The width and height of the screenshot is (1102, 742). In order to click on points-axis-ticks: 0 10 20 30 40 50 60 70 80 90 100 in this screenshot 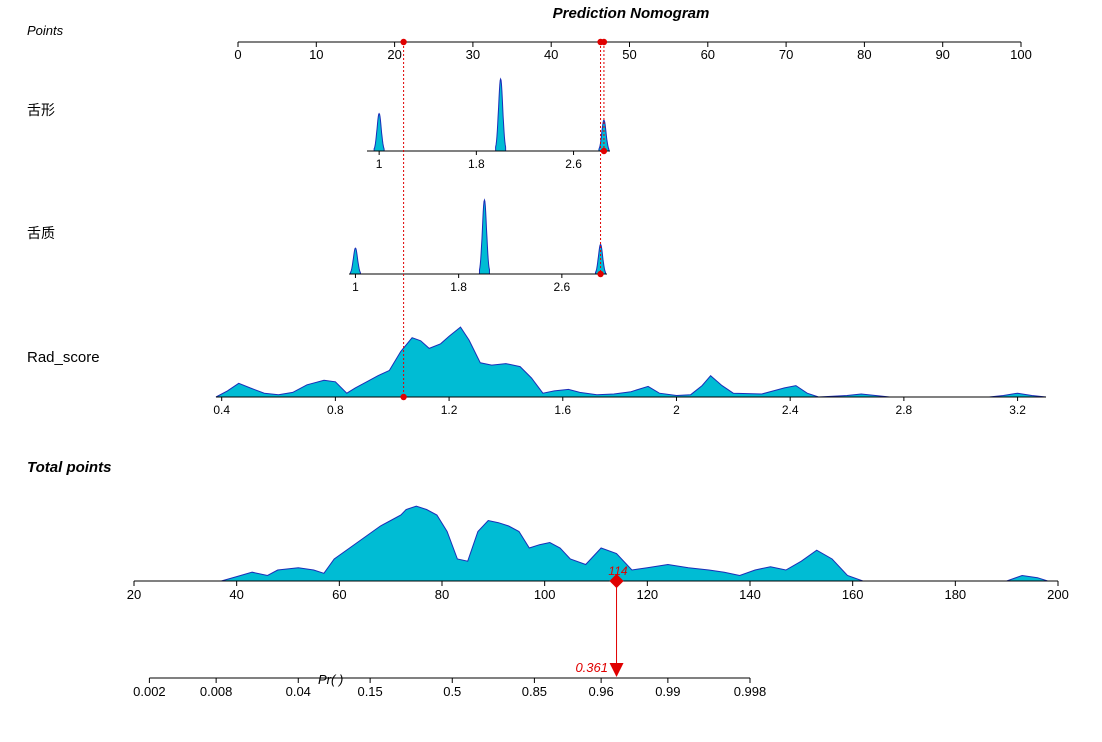, I will do `click(633, 52)`.